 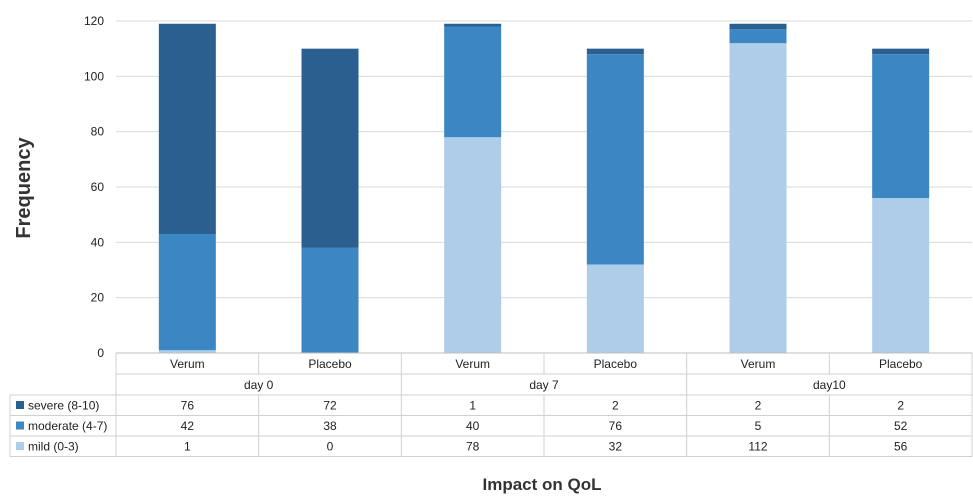 What do you see at coordinates (259, 385) in the screenshot?
I see `group-label: day 0` at bounding box center [259, 385].